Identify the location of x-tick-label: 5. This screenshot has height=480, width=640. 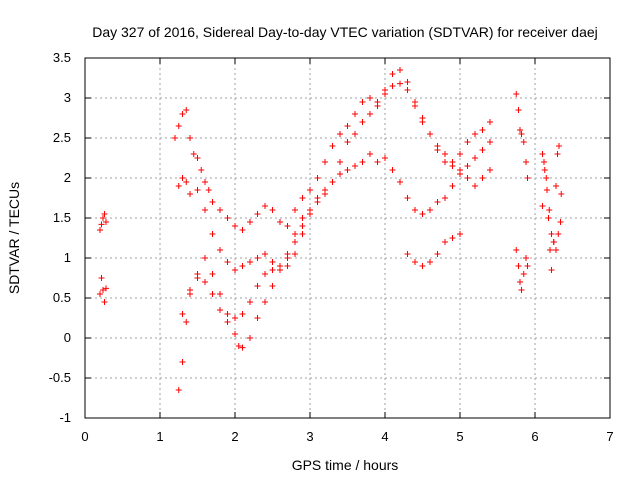
(459, 436).